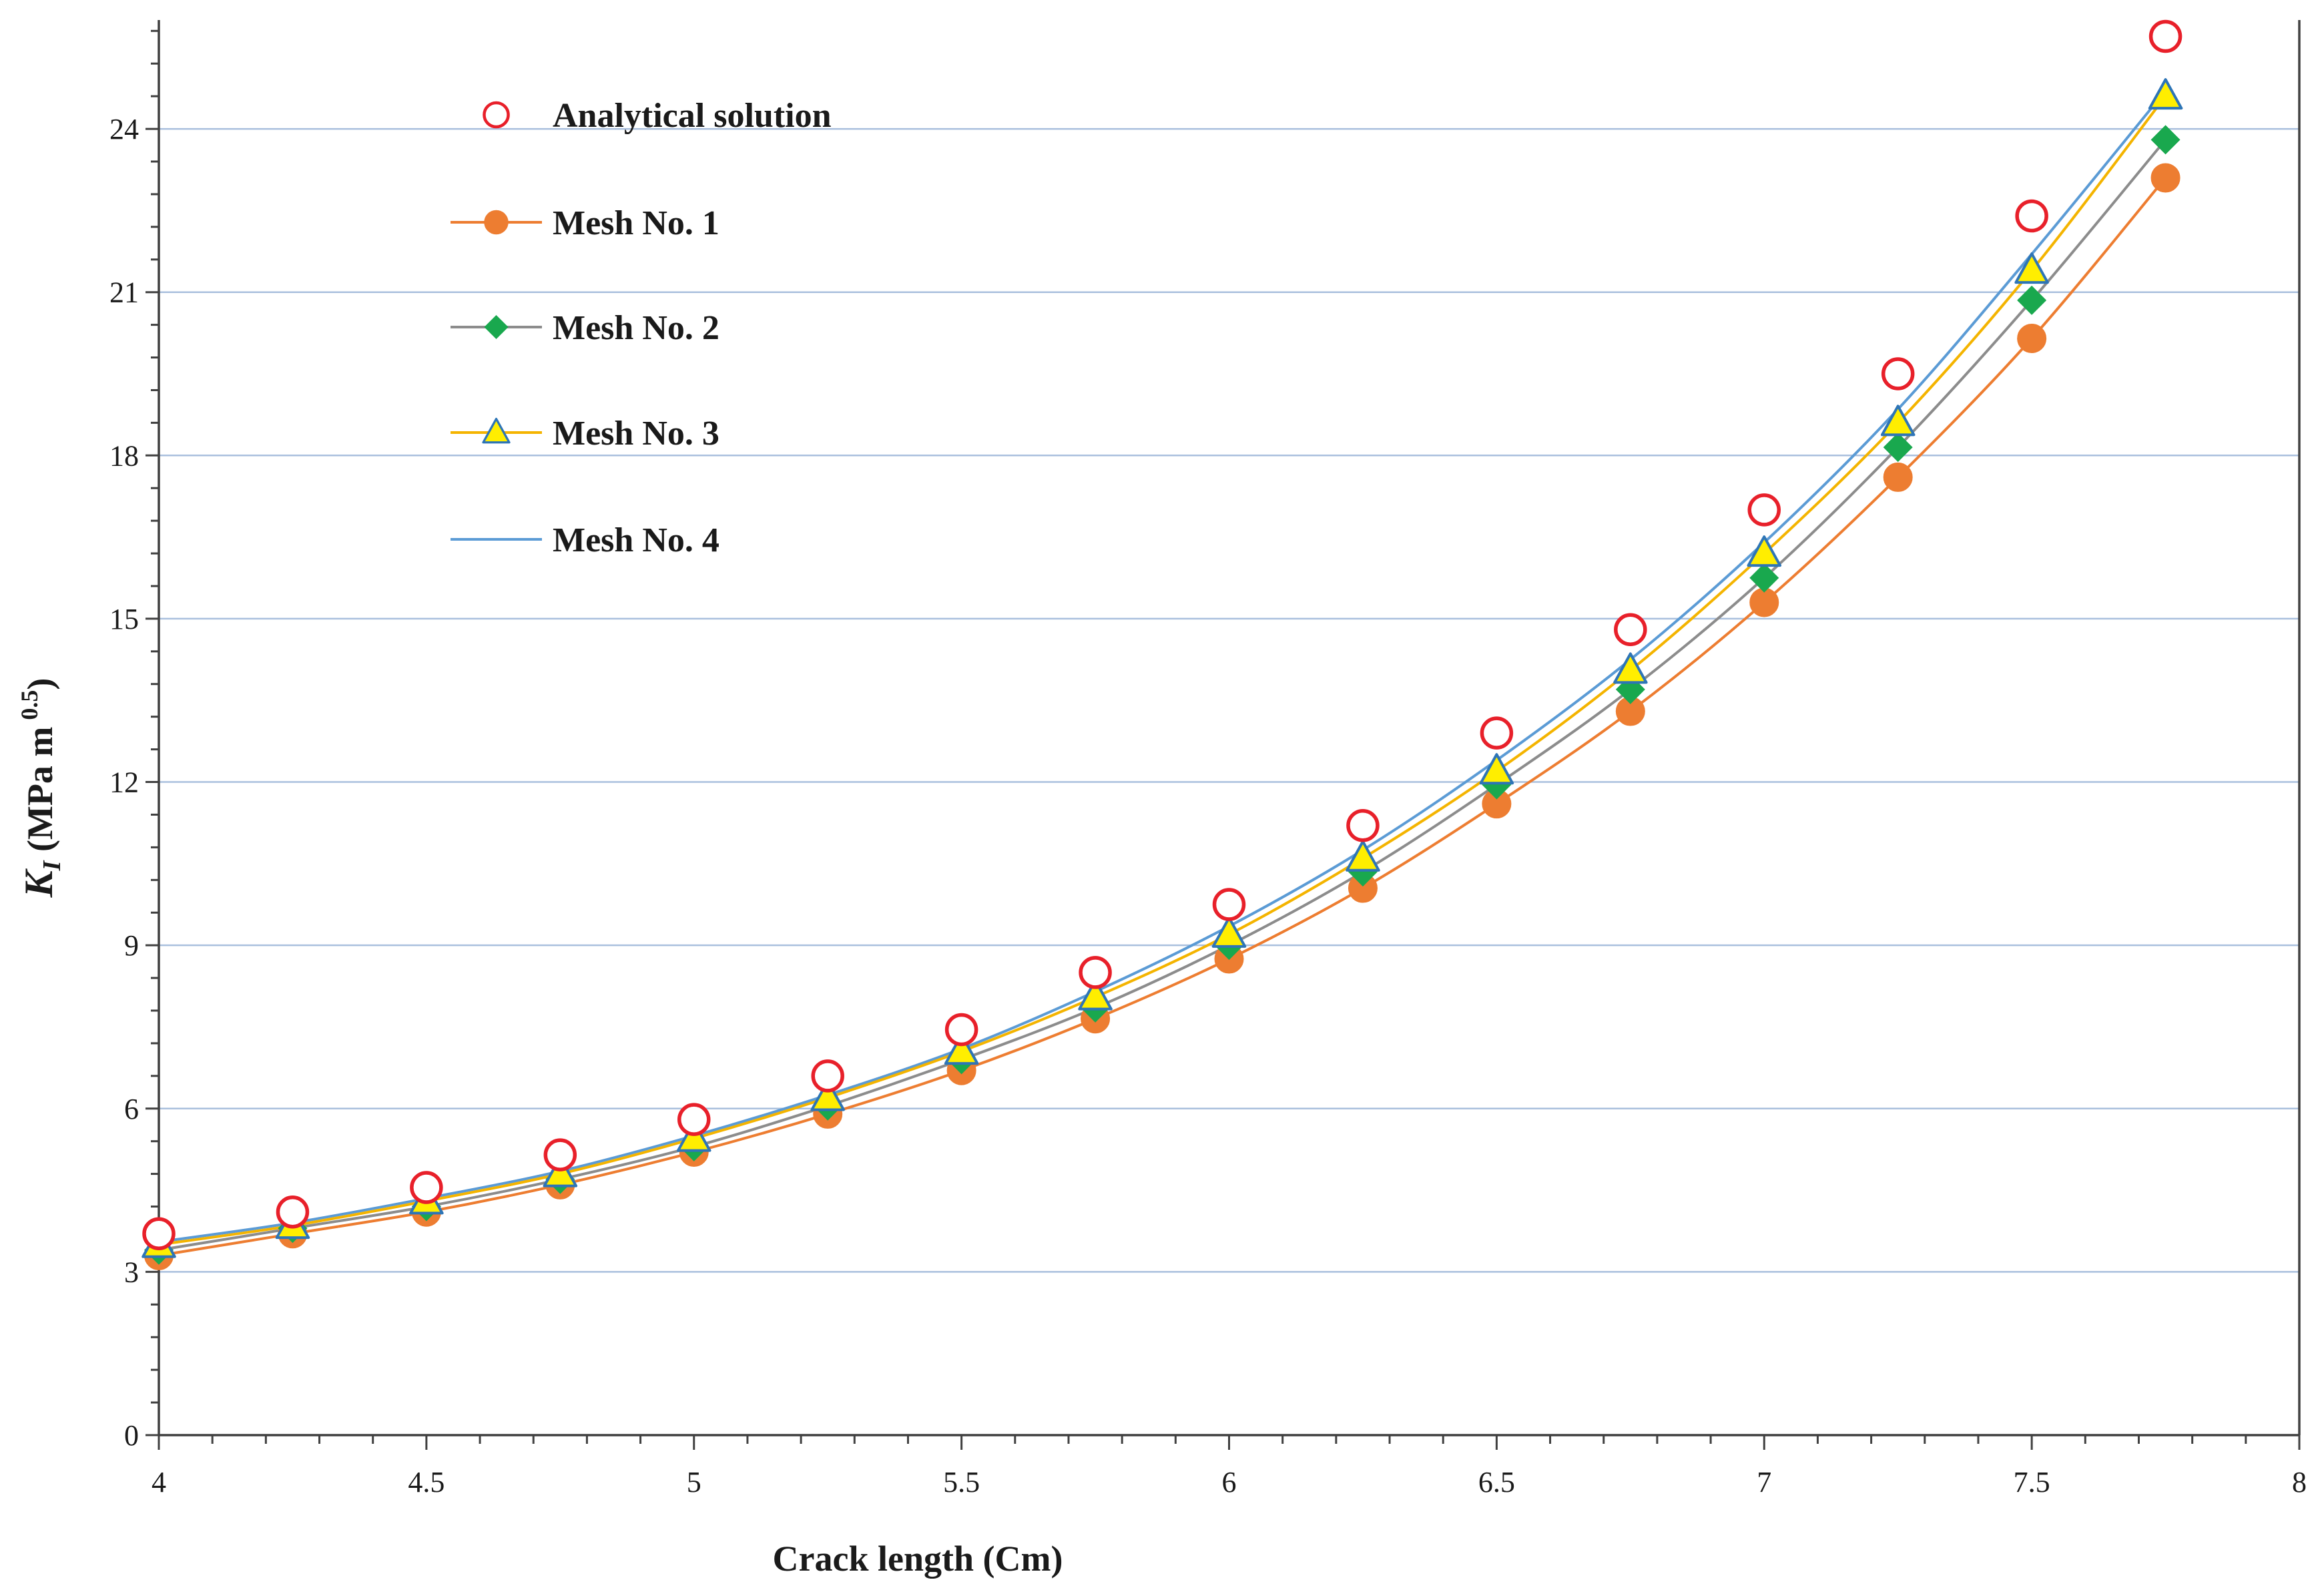 The image size is (2318, 1596). I want to click on y-axis-title-symbol: K, so click(39, 883).